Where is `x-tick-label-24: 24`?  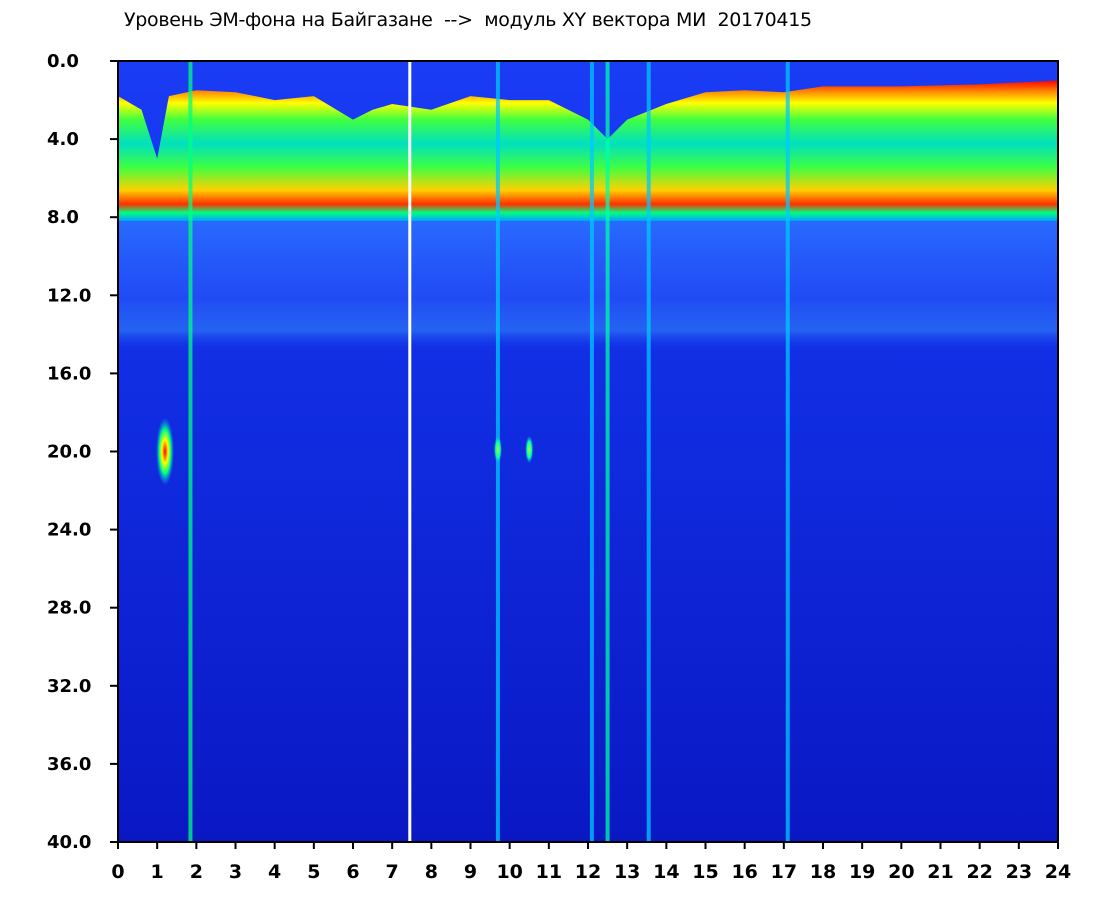 x-tick-label-24: 24 is located at coordinates (1058, 872).